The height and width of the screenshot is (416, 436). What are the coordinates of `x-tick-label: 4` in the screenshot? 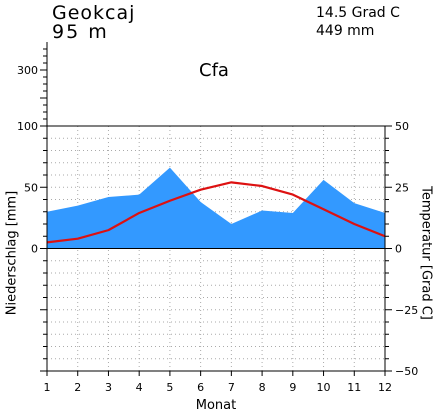 It's located at (139, 387).